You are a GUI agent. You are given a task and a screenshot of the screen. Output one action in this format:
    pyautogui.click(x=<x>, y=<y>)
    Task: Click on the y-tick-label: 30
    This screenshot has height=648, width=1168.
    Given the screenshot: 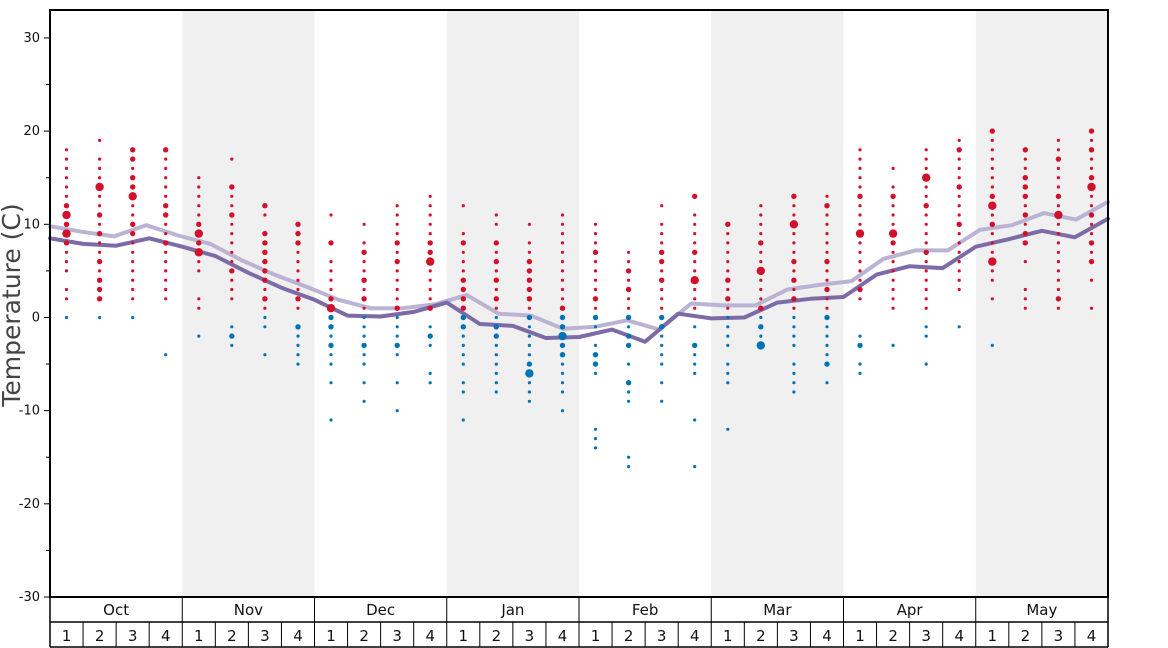 What is the action you would take?
    pyautogui.click(x=31, y=38)
    